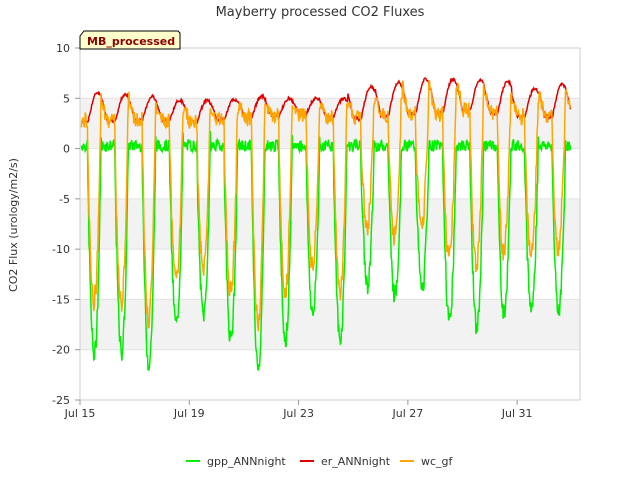 The width and height of the screenshot is (640, 480). What do you see at coordinates (80, 413) in the screenshot?
I see `x-tick-label: Jul 15` at bounding box center [80, 413].